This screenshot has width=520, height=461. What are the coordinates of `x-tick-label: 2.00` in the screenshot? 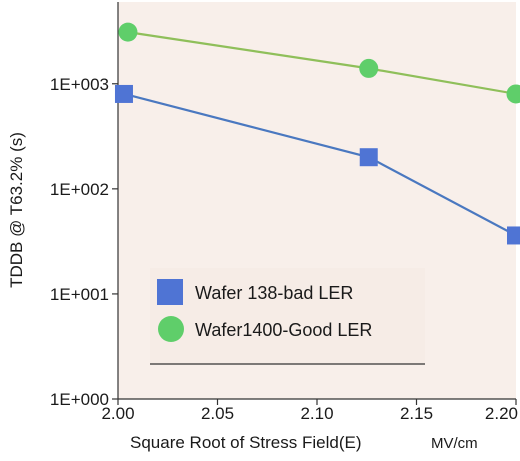 It's located at (117, 413).